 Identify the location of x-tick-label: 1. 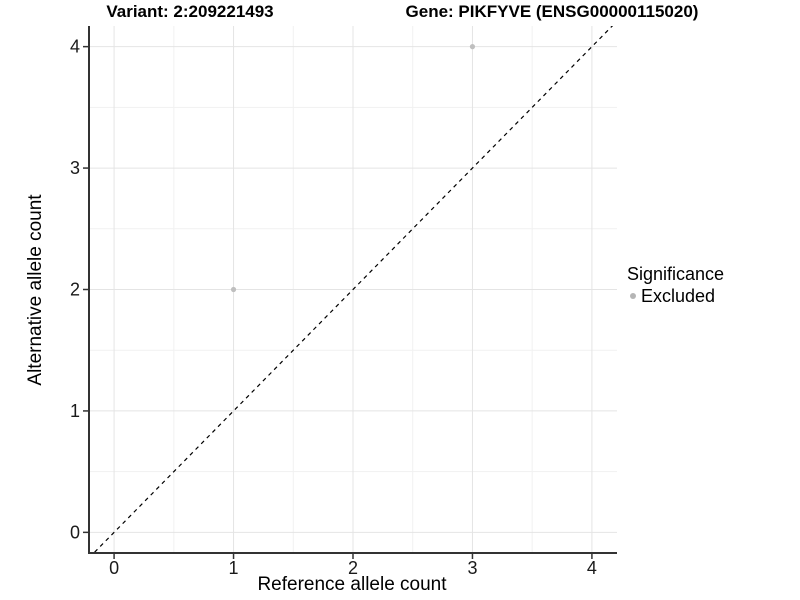
(234, 568).